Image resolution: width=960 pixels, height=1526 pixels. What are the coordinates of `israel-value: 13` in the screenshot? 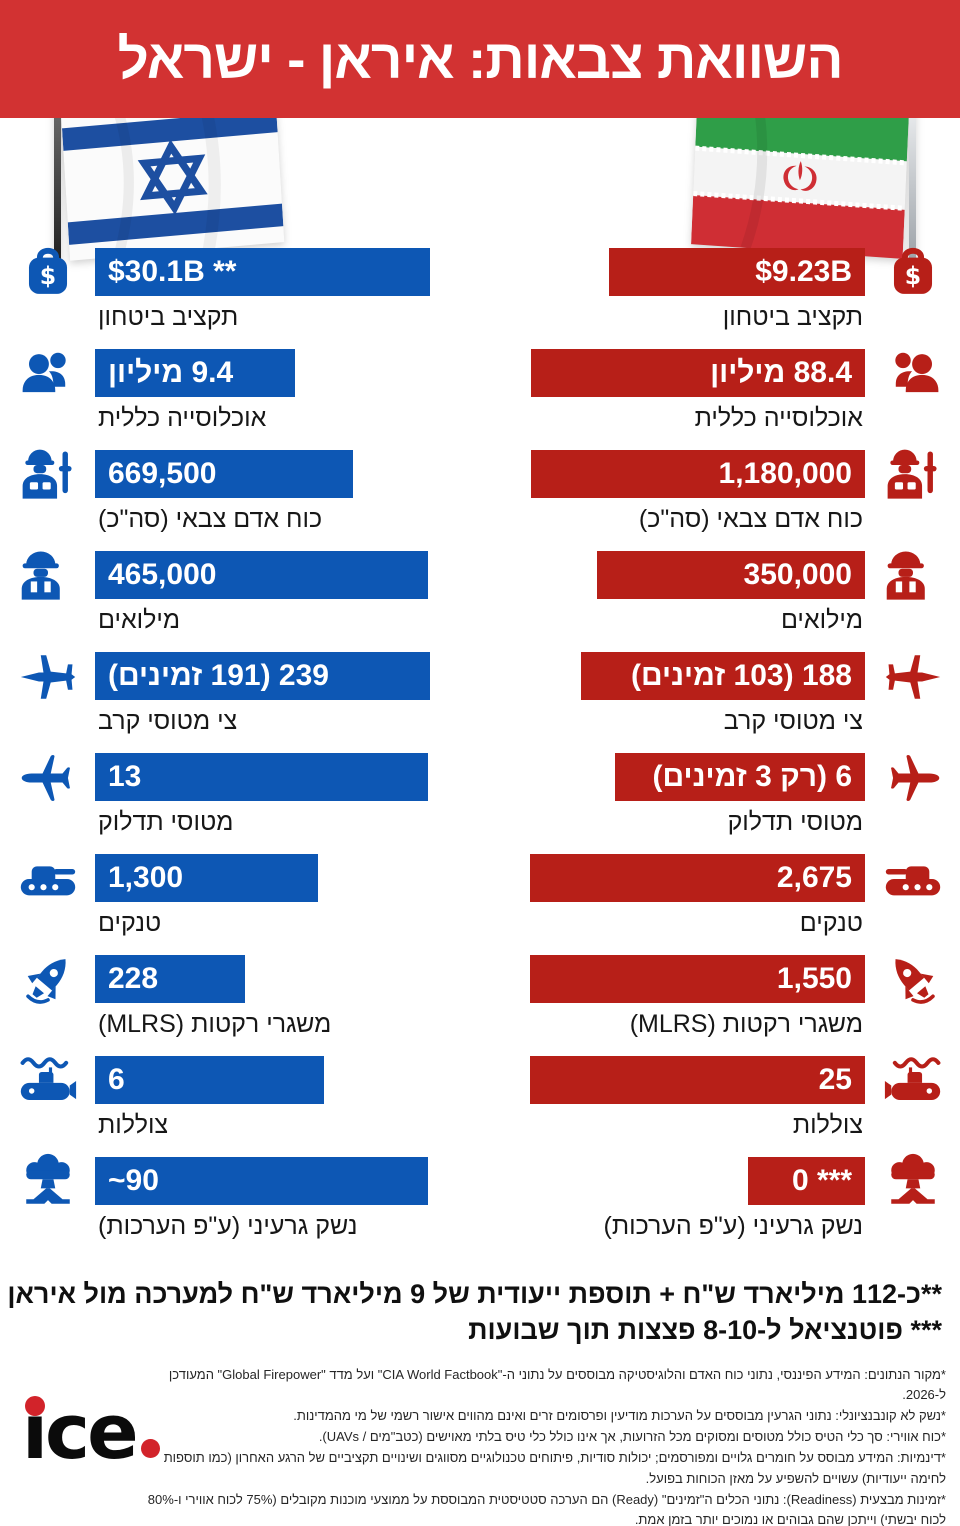 It's located at (125, 776).